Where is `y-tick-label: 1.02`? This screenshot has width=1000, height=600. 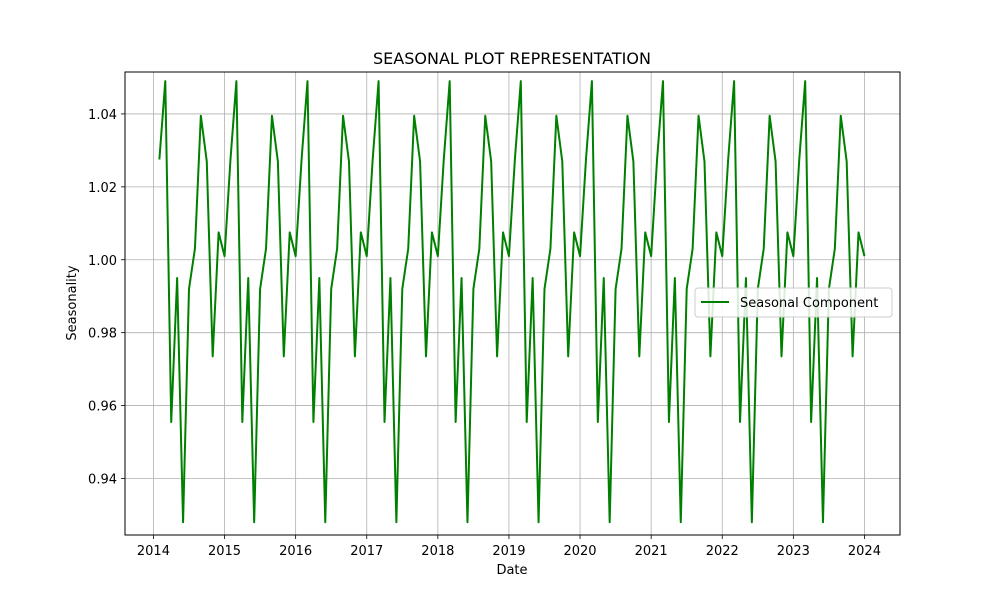
y-tick-label: 1.02 is located at coordinates (102, 188).